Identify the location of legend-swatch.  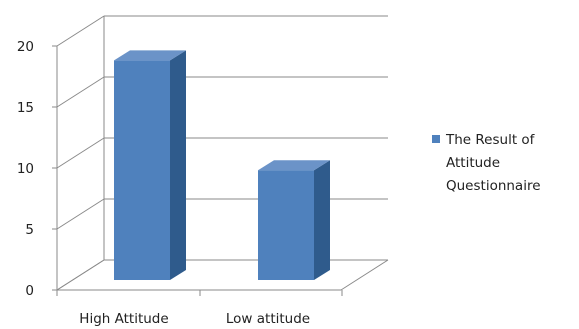
(436, 139).